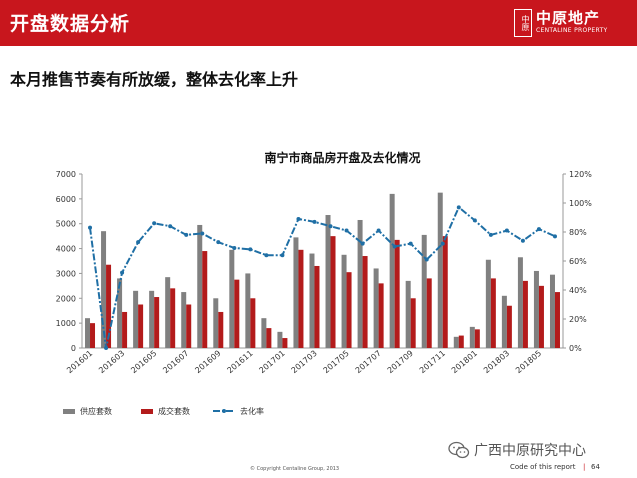  What do you see at coordinates (336, 362) in the screenshot?
I see `x-tick-label: 201705` at bounding box center [336, 362].